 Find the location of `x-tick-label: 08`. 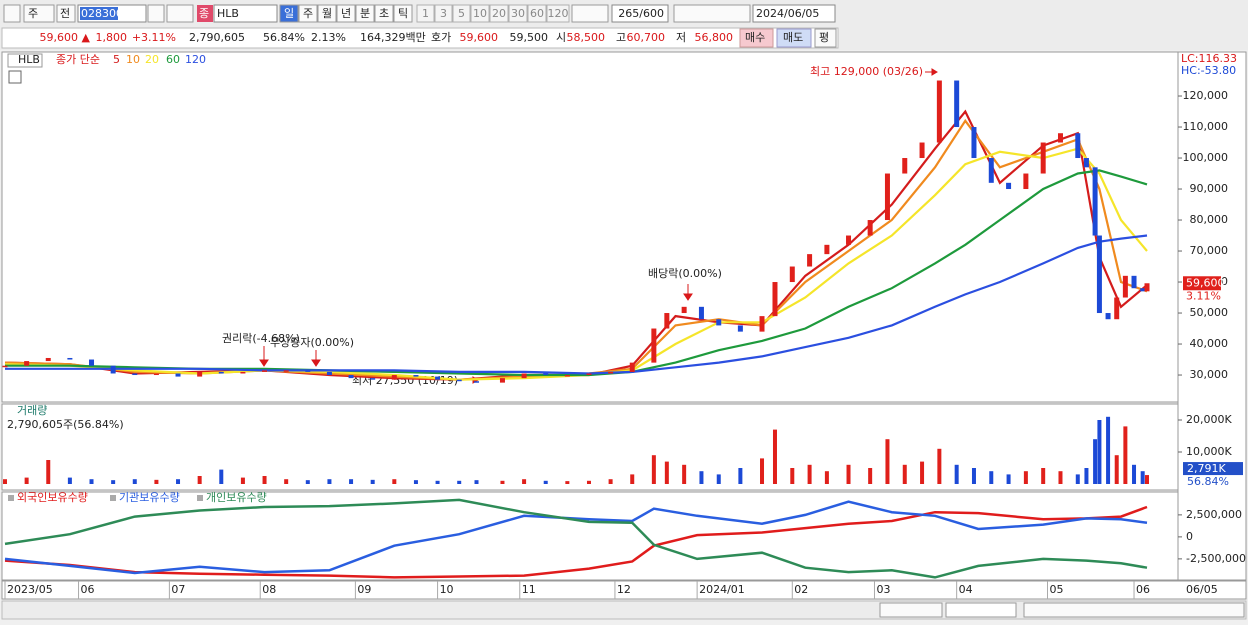

x-tick-label: 08 is located at coordinates (269, 589).